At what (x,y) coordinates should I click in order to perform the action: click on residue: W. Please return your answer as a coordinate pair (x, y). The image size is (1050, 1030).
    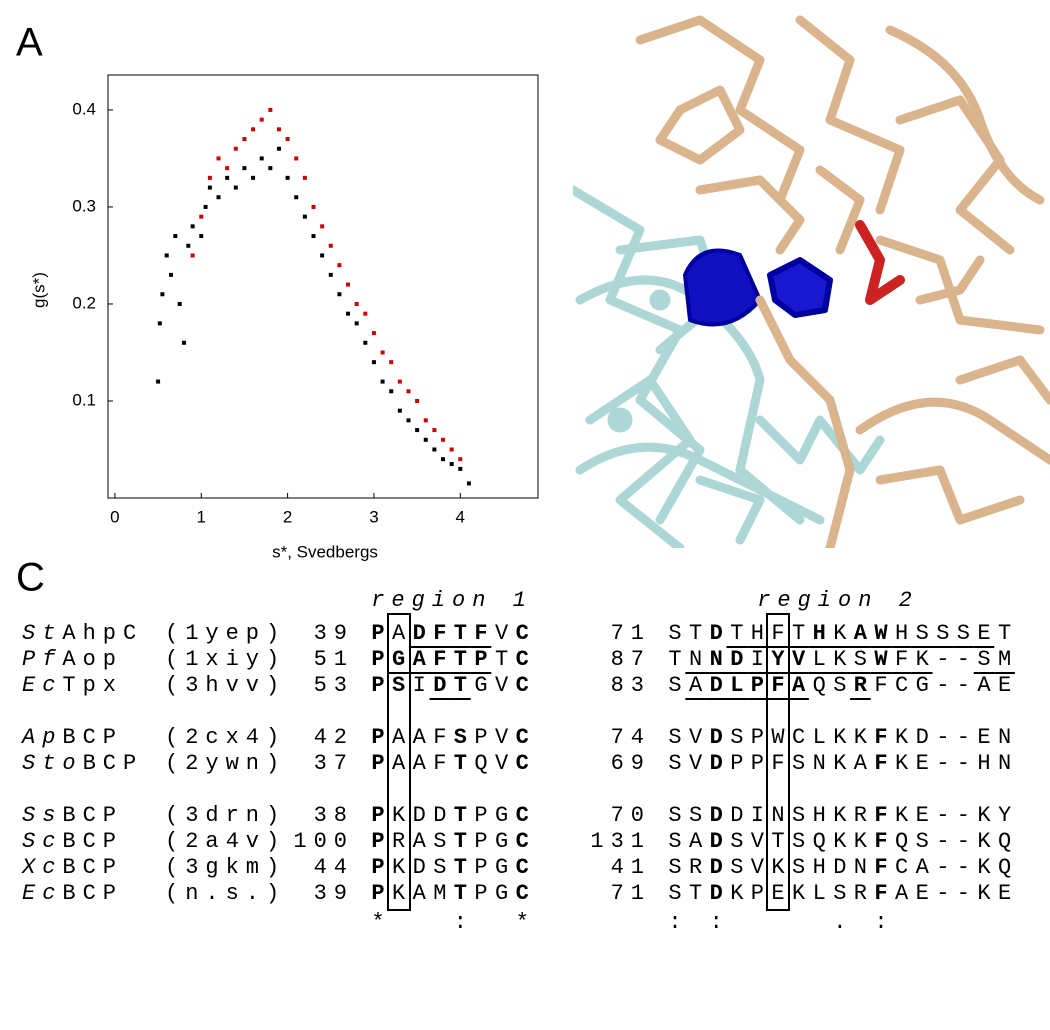
    Looking at the image, I should click on (778, 737).